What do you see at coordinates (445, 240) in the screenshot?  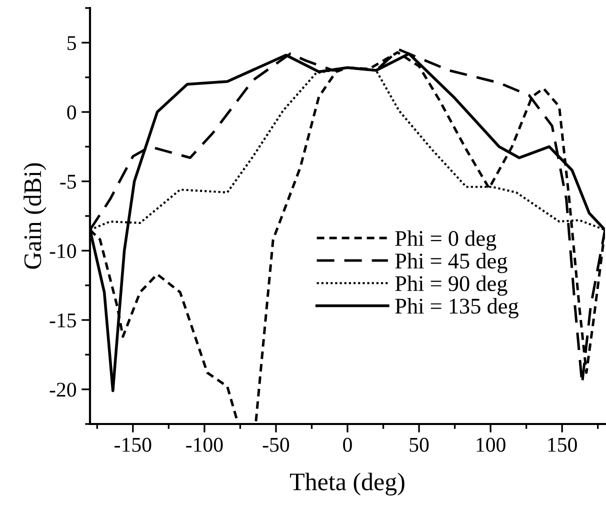 I see `legend-label: Phi = 0 deg` at bounding box center [445, 240].